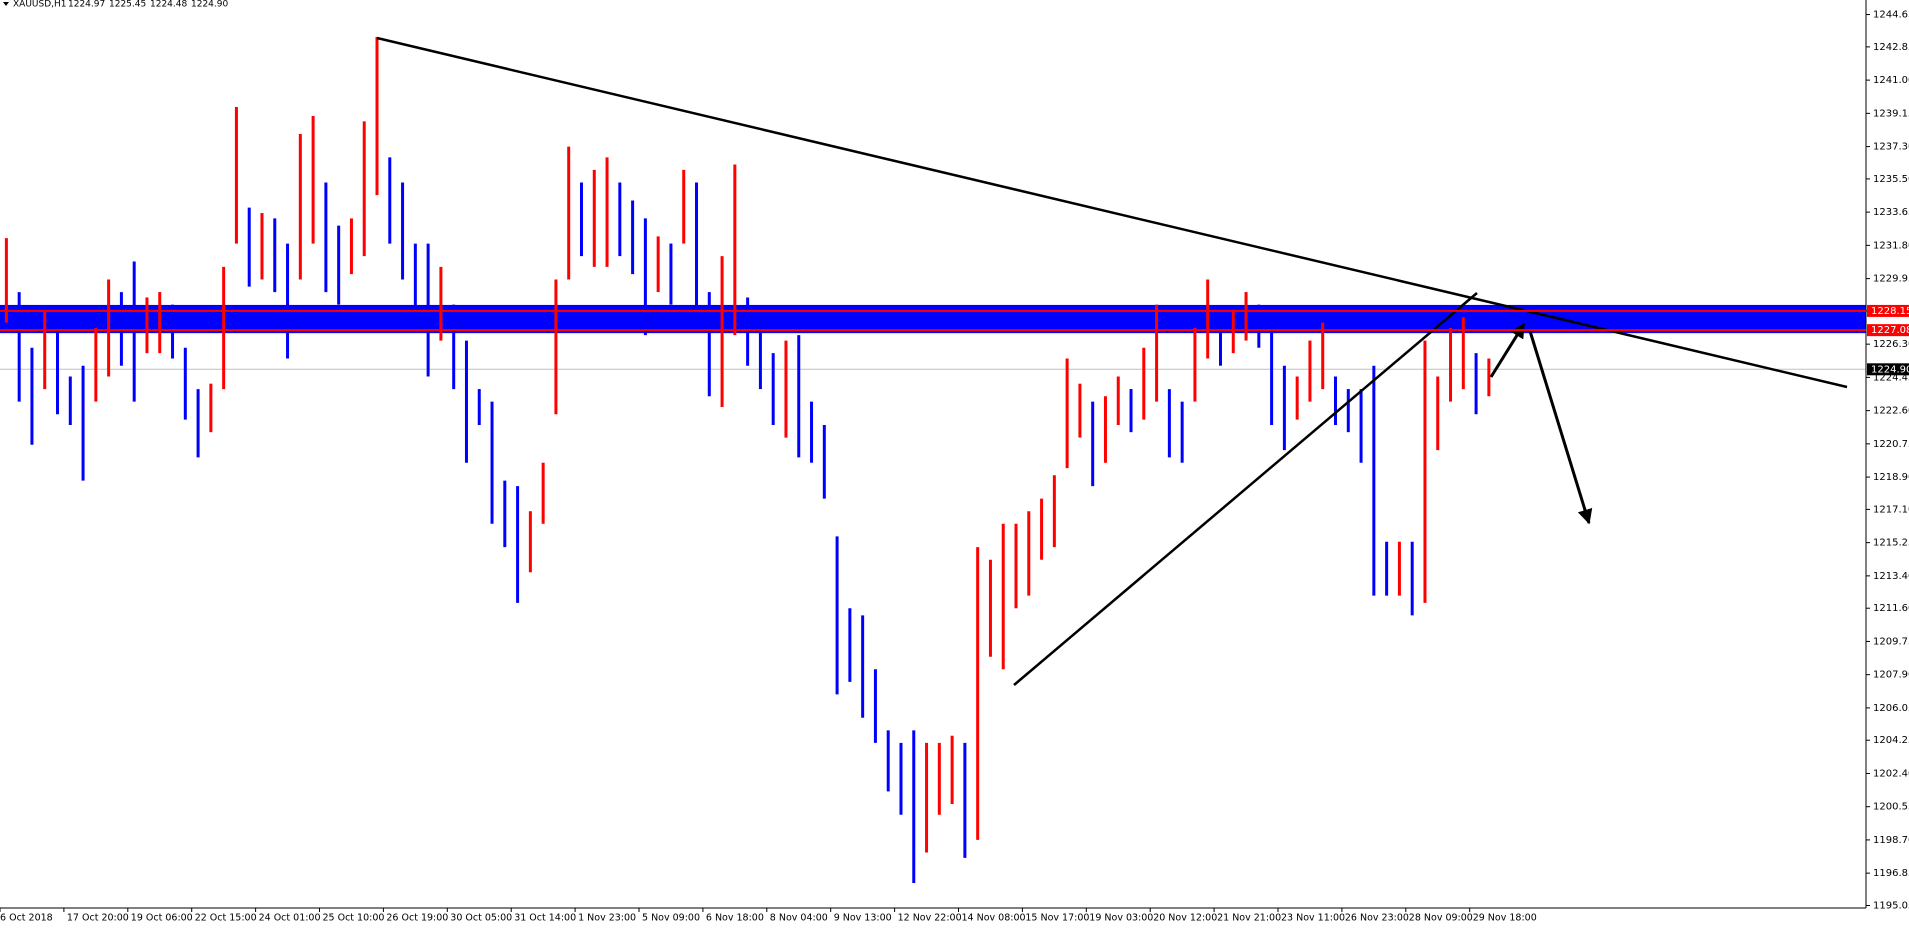  What do you see at coordinates (1891, 179) in the screenshot?
I see `y-tick-label: 1235.50` at bounding box center [1891, 179].